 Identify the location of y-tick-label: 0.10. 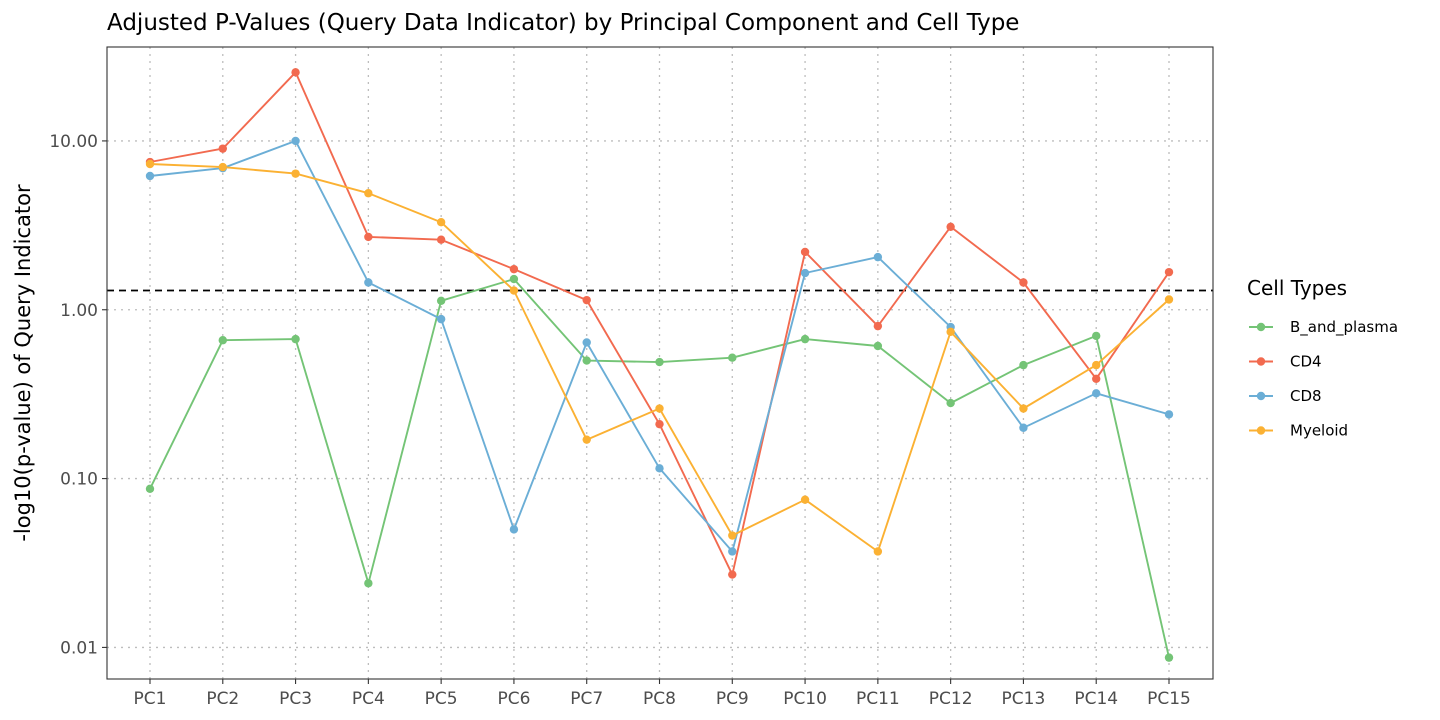
(79, 480).